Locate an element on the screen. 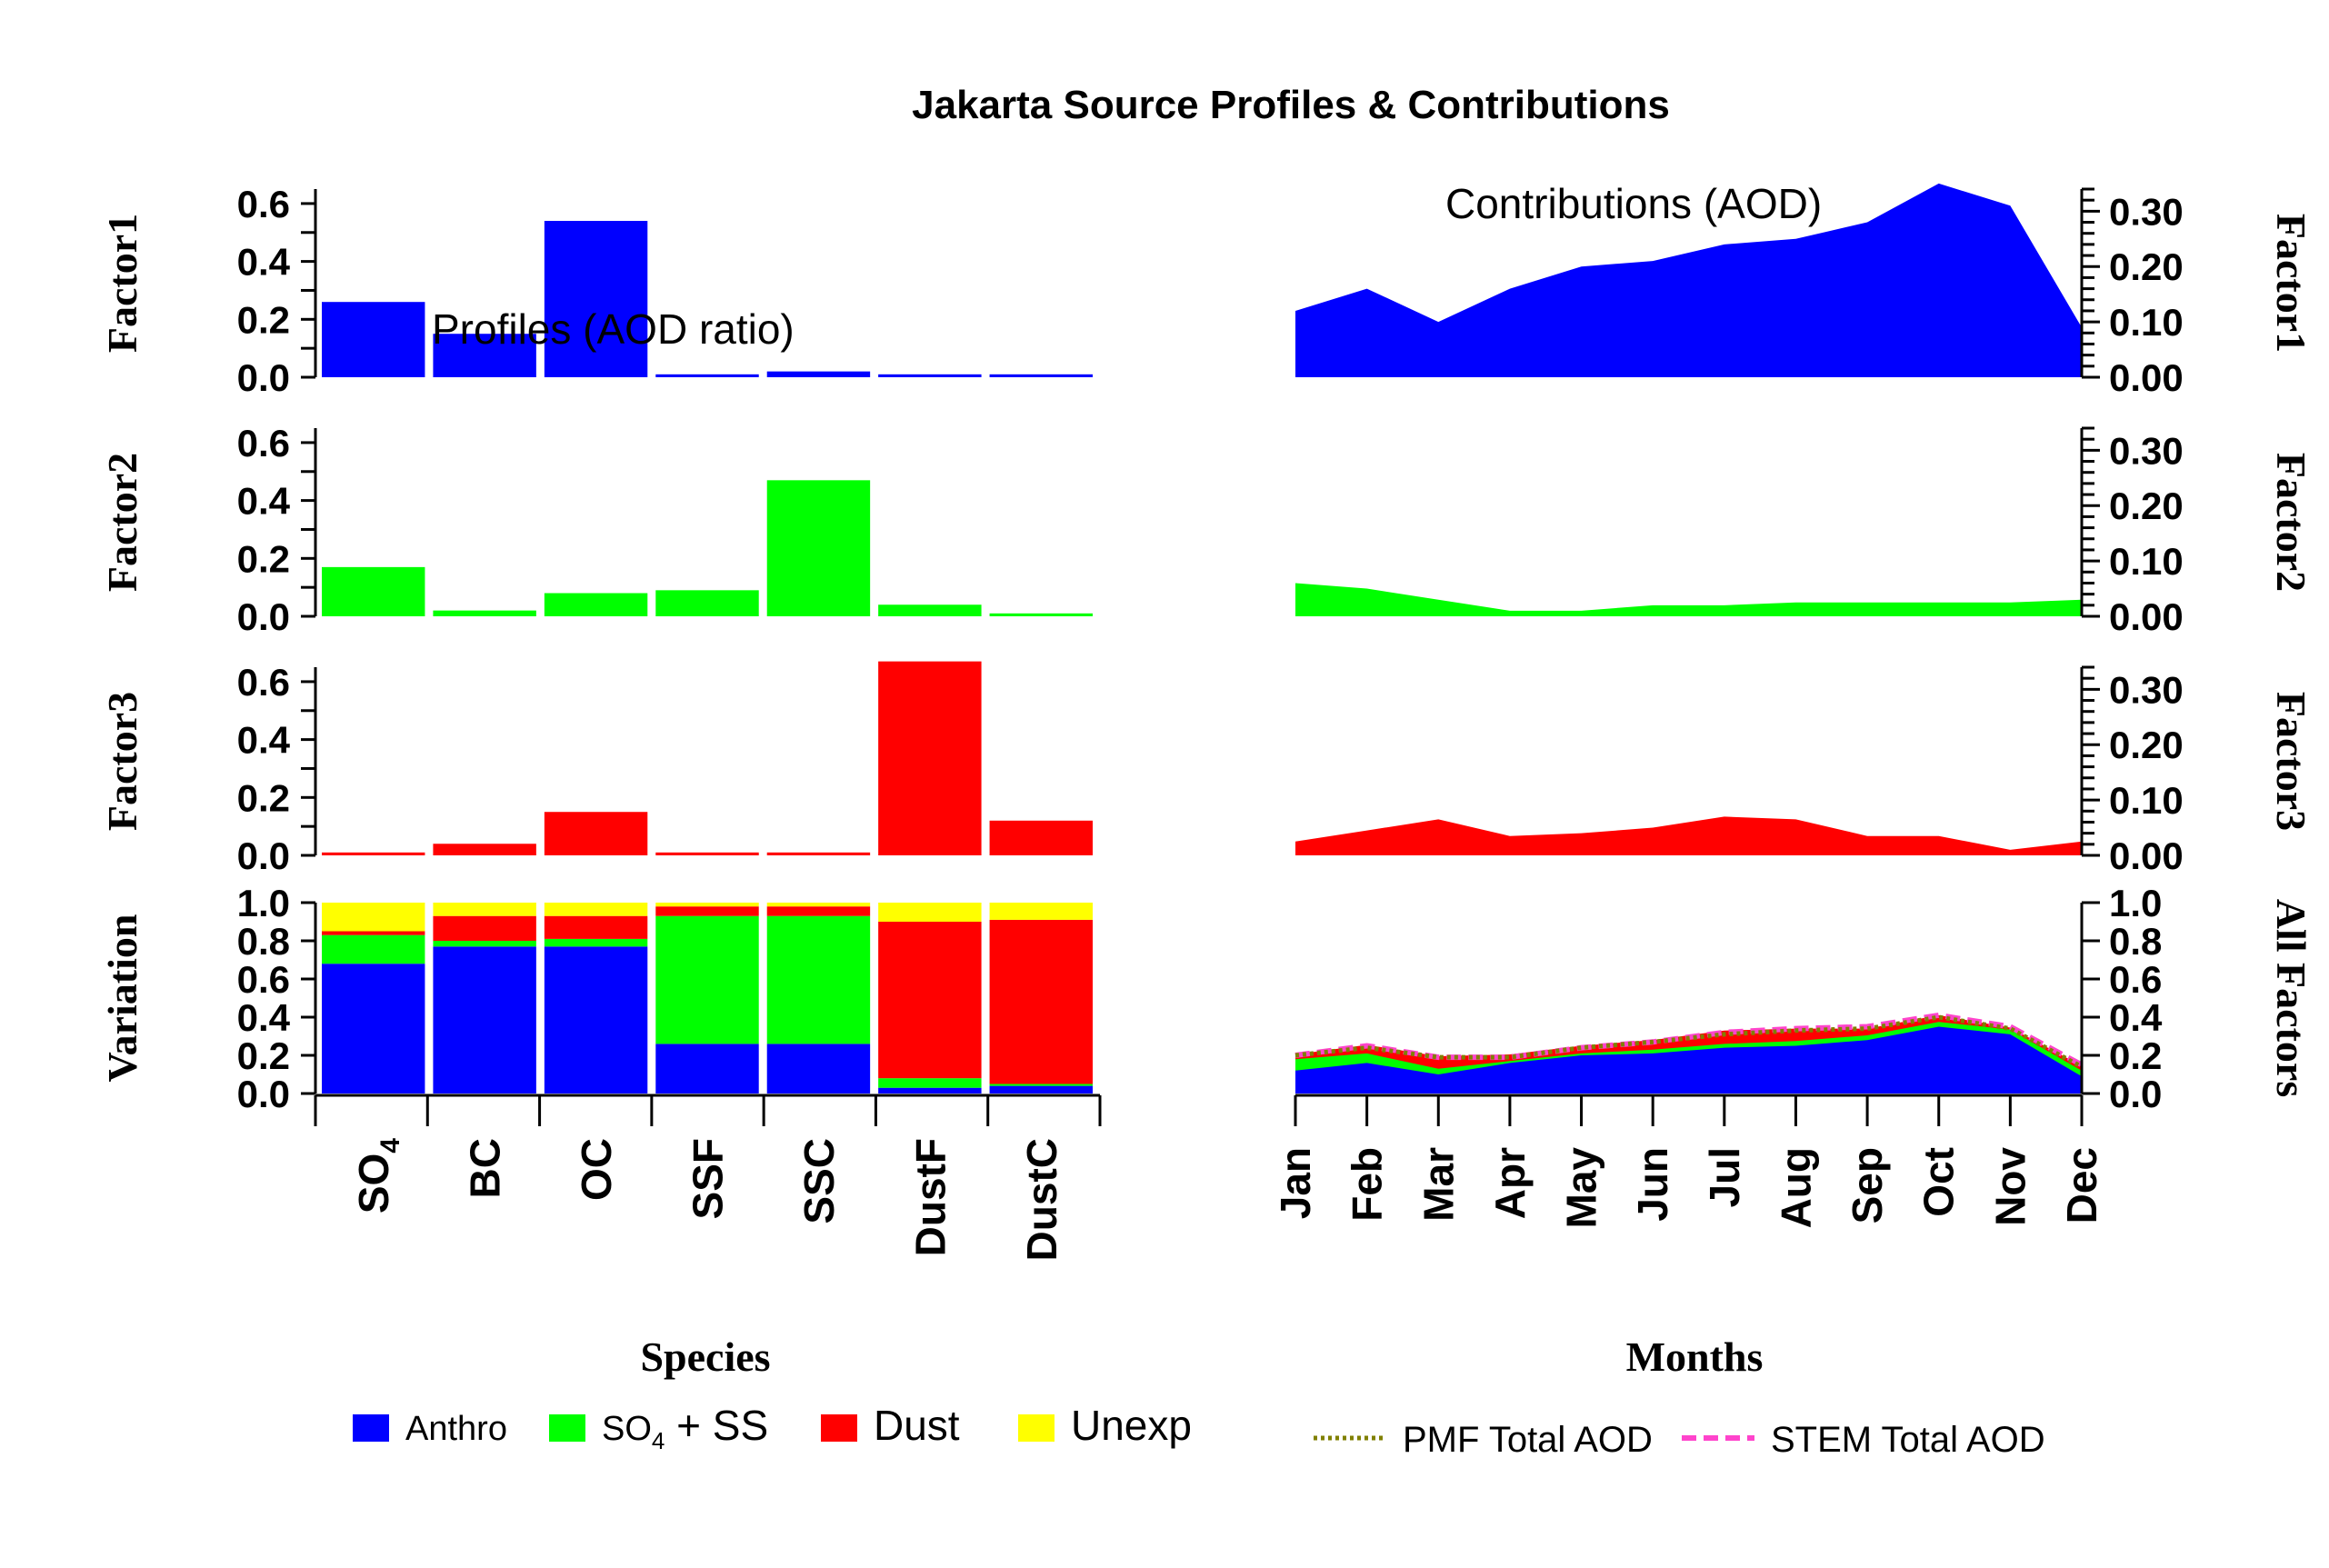  species-tick-label: OC is located at coordinates (596, 1170).